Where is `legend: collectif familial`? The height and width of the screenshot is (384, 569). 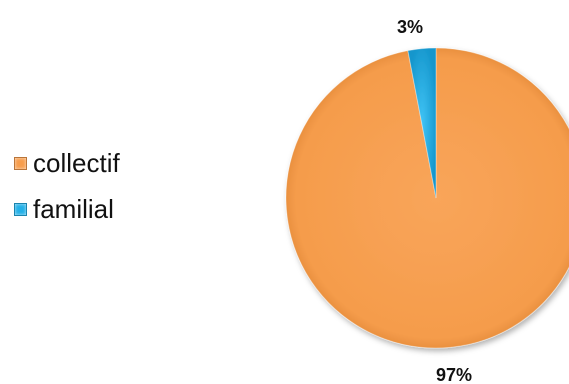 legend: collectif familial is located at coordinates (67, 186).